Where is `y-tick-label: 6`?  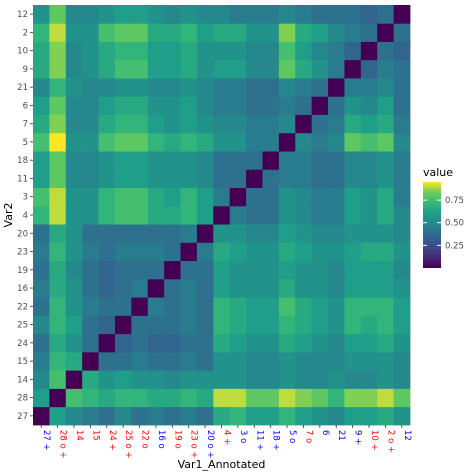 y-tick-label: 6 is located at coordinates (25, 106).